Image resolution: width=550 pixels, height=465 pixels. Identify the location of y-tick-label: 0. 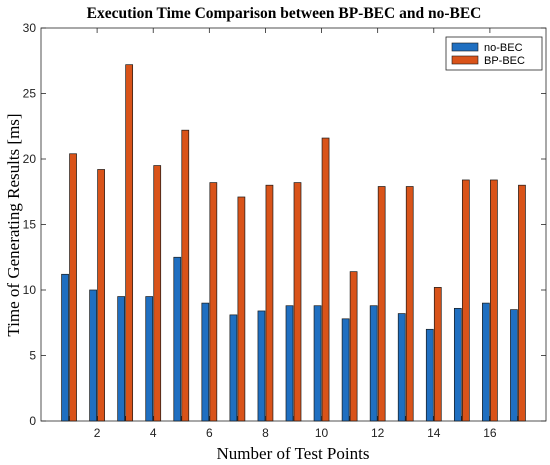
(32, 421).